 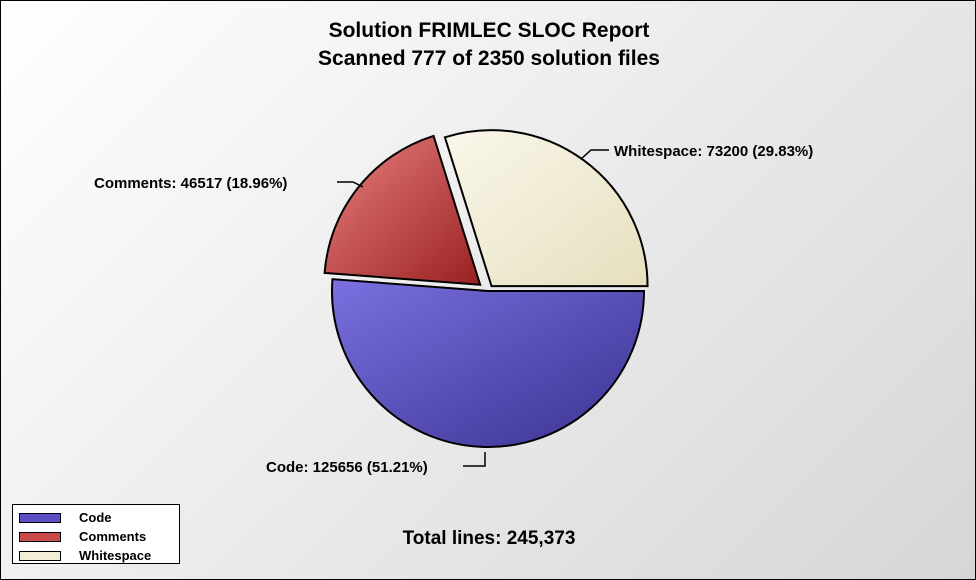 I want to click on legend-label-code: Code, so click(x=95, y=517).